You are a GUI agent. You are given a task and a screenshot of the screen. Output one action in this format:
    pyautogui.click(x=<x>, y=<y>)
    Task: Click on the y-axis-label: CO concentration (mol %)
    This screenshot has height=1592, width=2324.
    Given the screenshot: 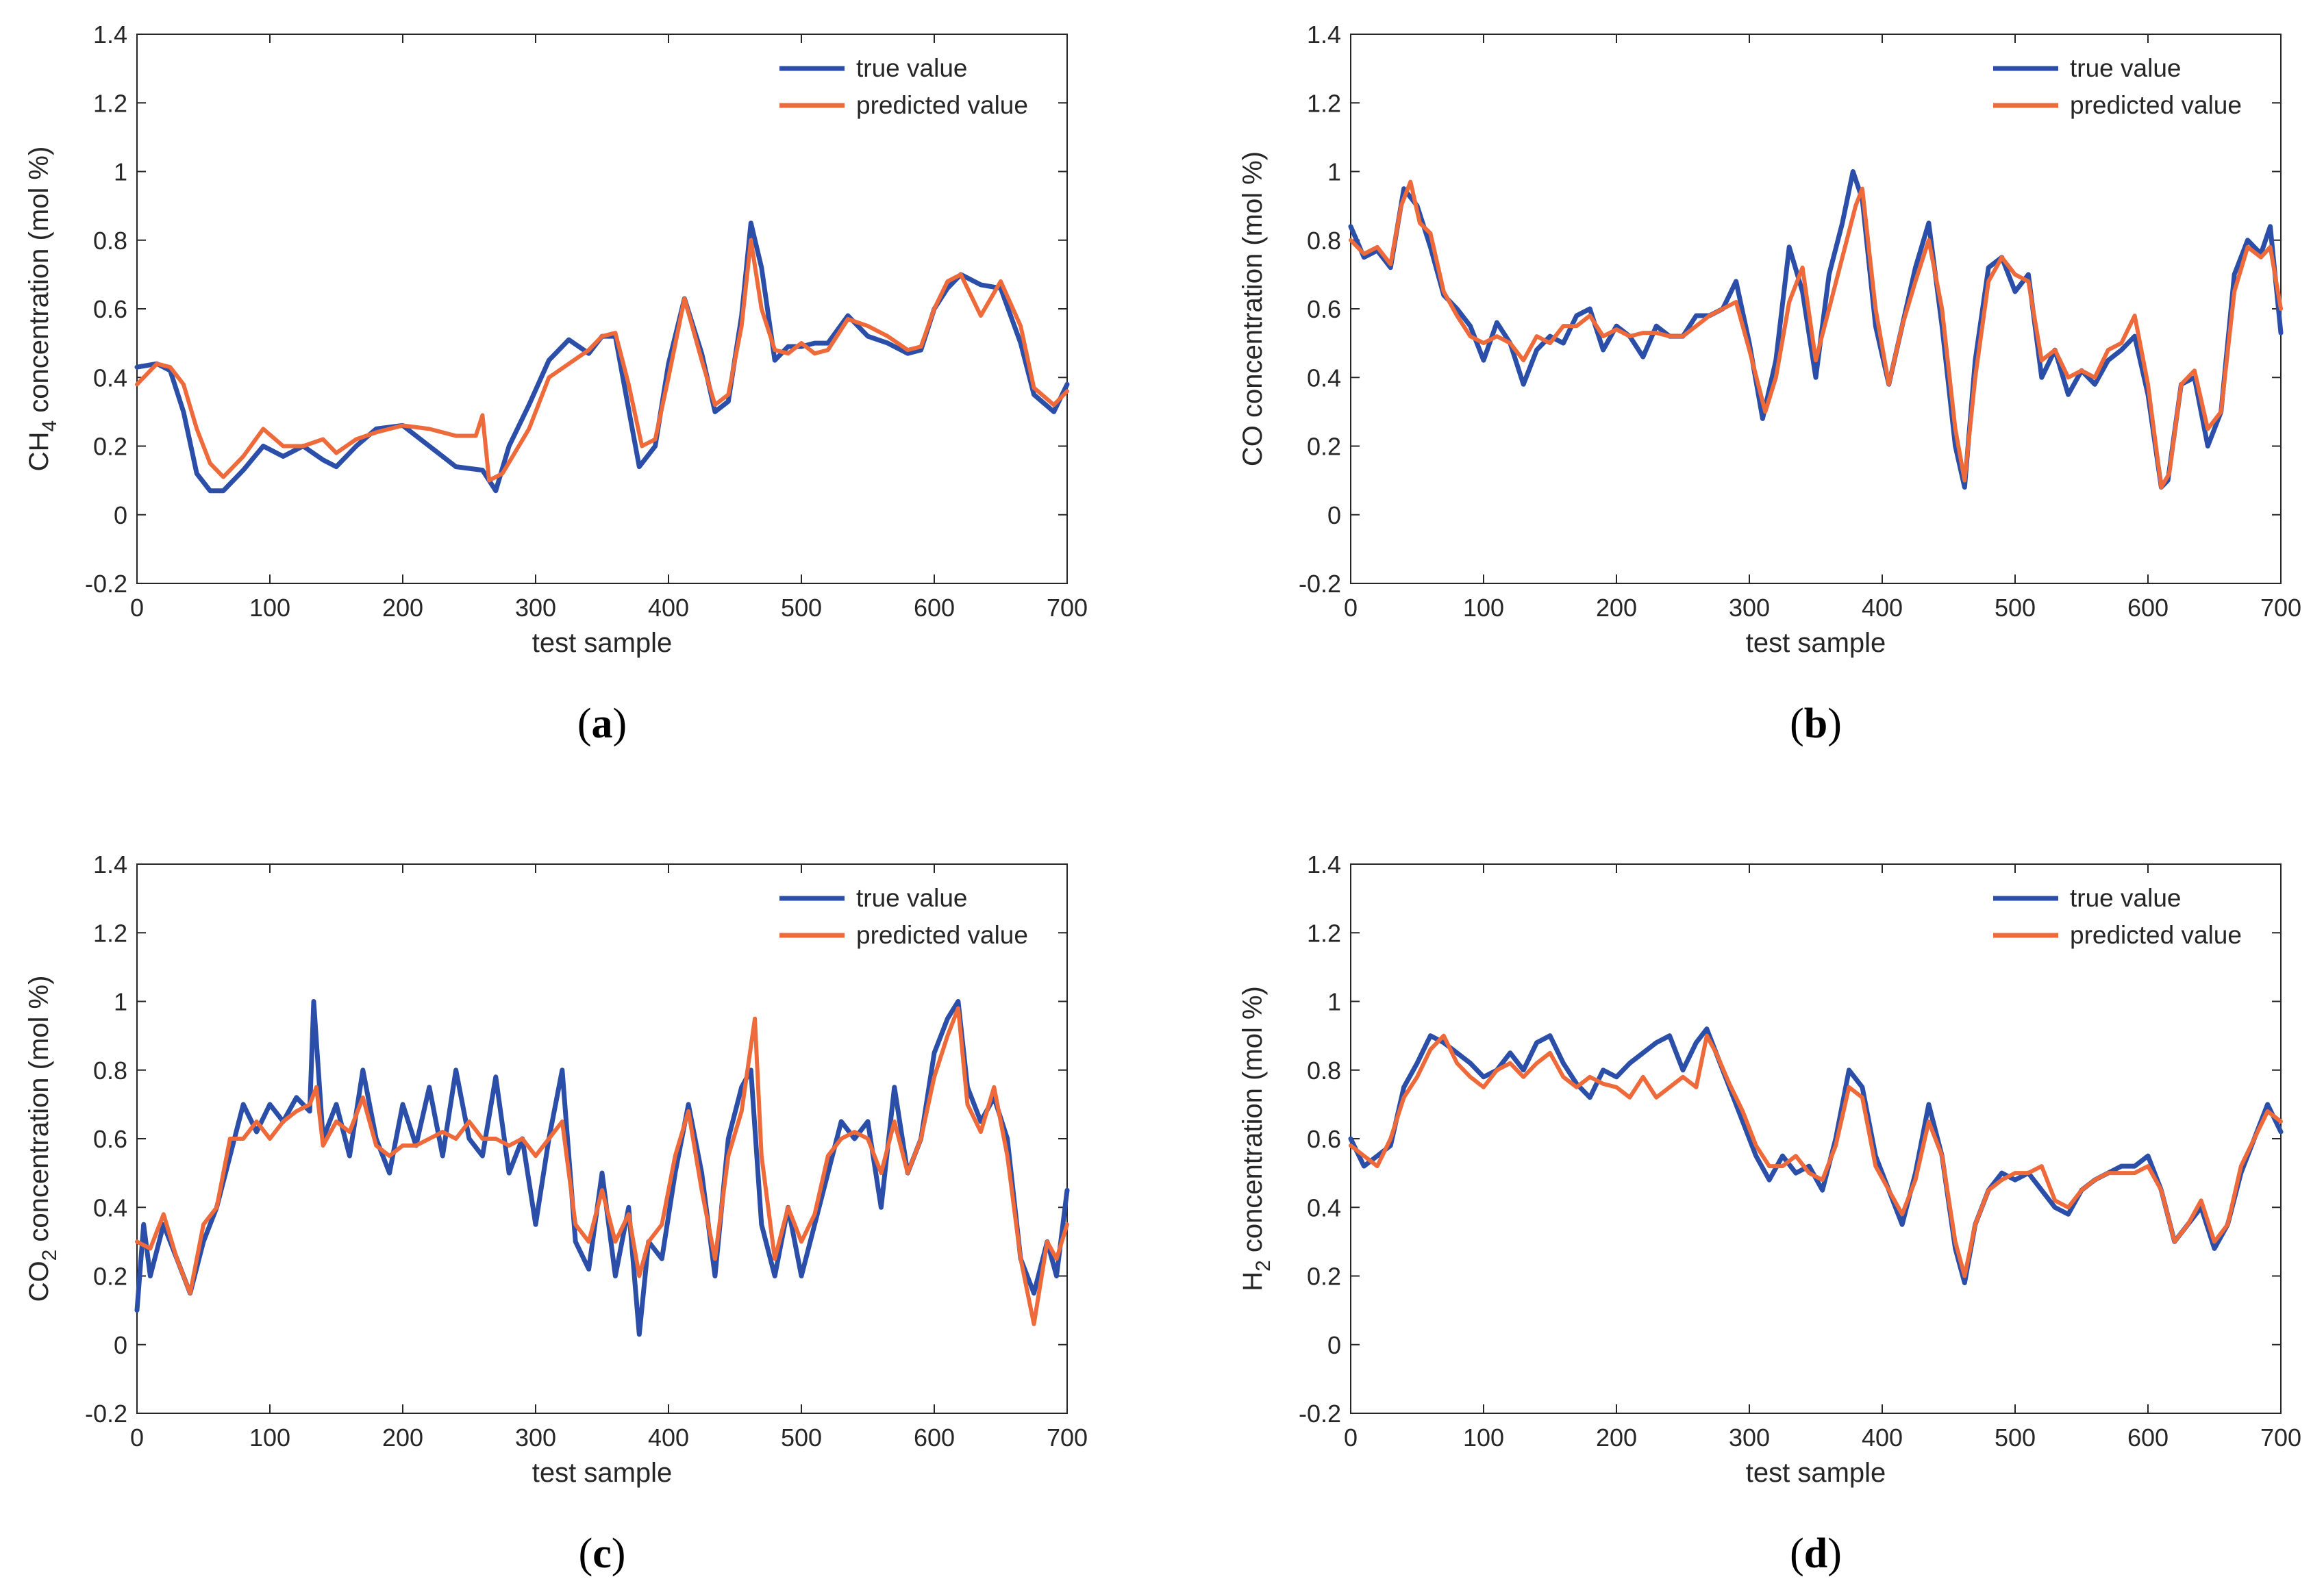 What is the action you would take?
    pyautogui.click(x=1253, y=308)
    